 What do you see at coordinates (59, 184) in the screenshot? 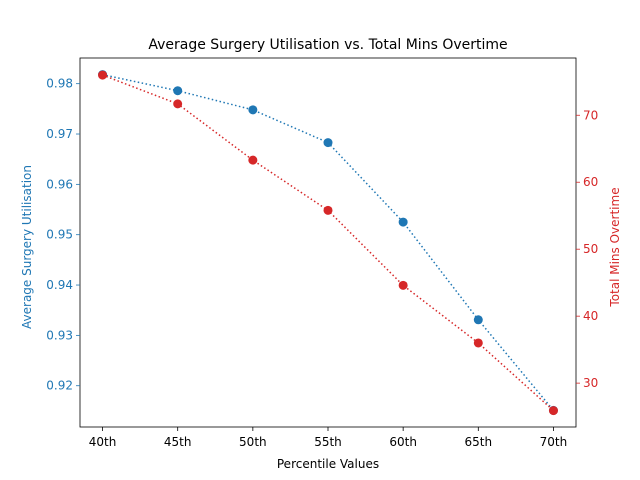
I see `left-y-tick-label: 0.96` at bounding box center [59, 184].